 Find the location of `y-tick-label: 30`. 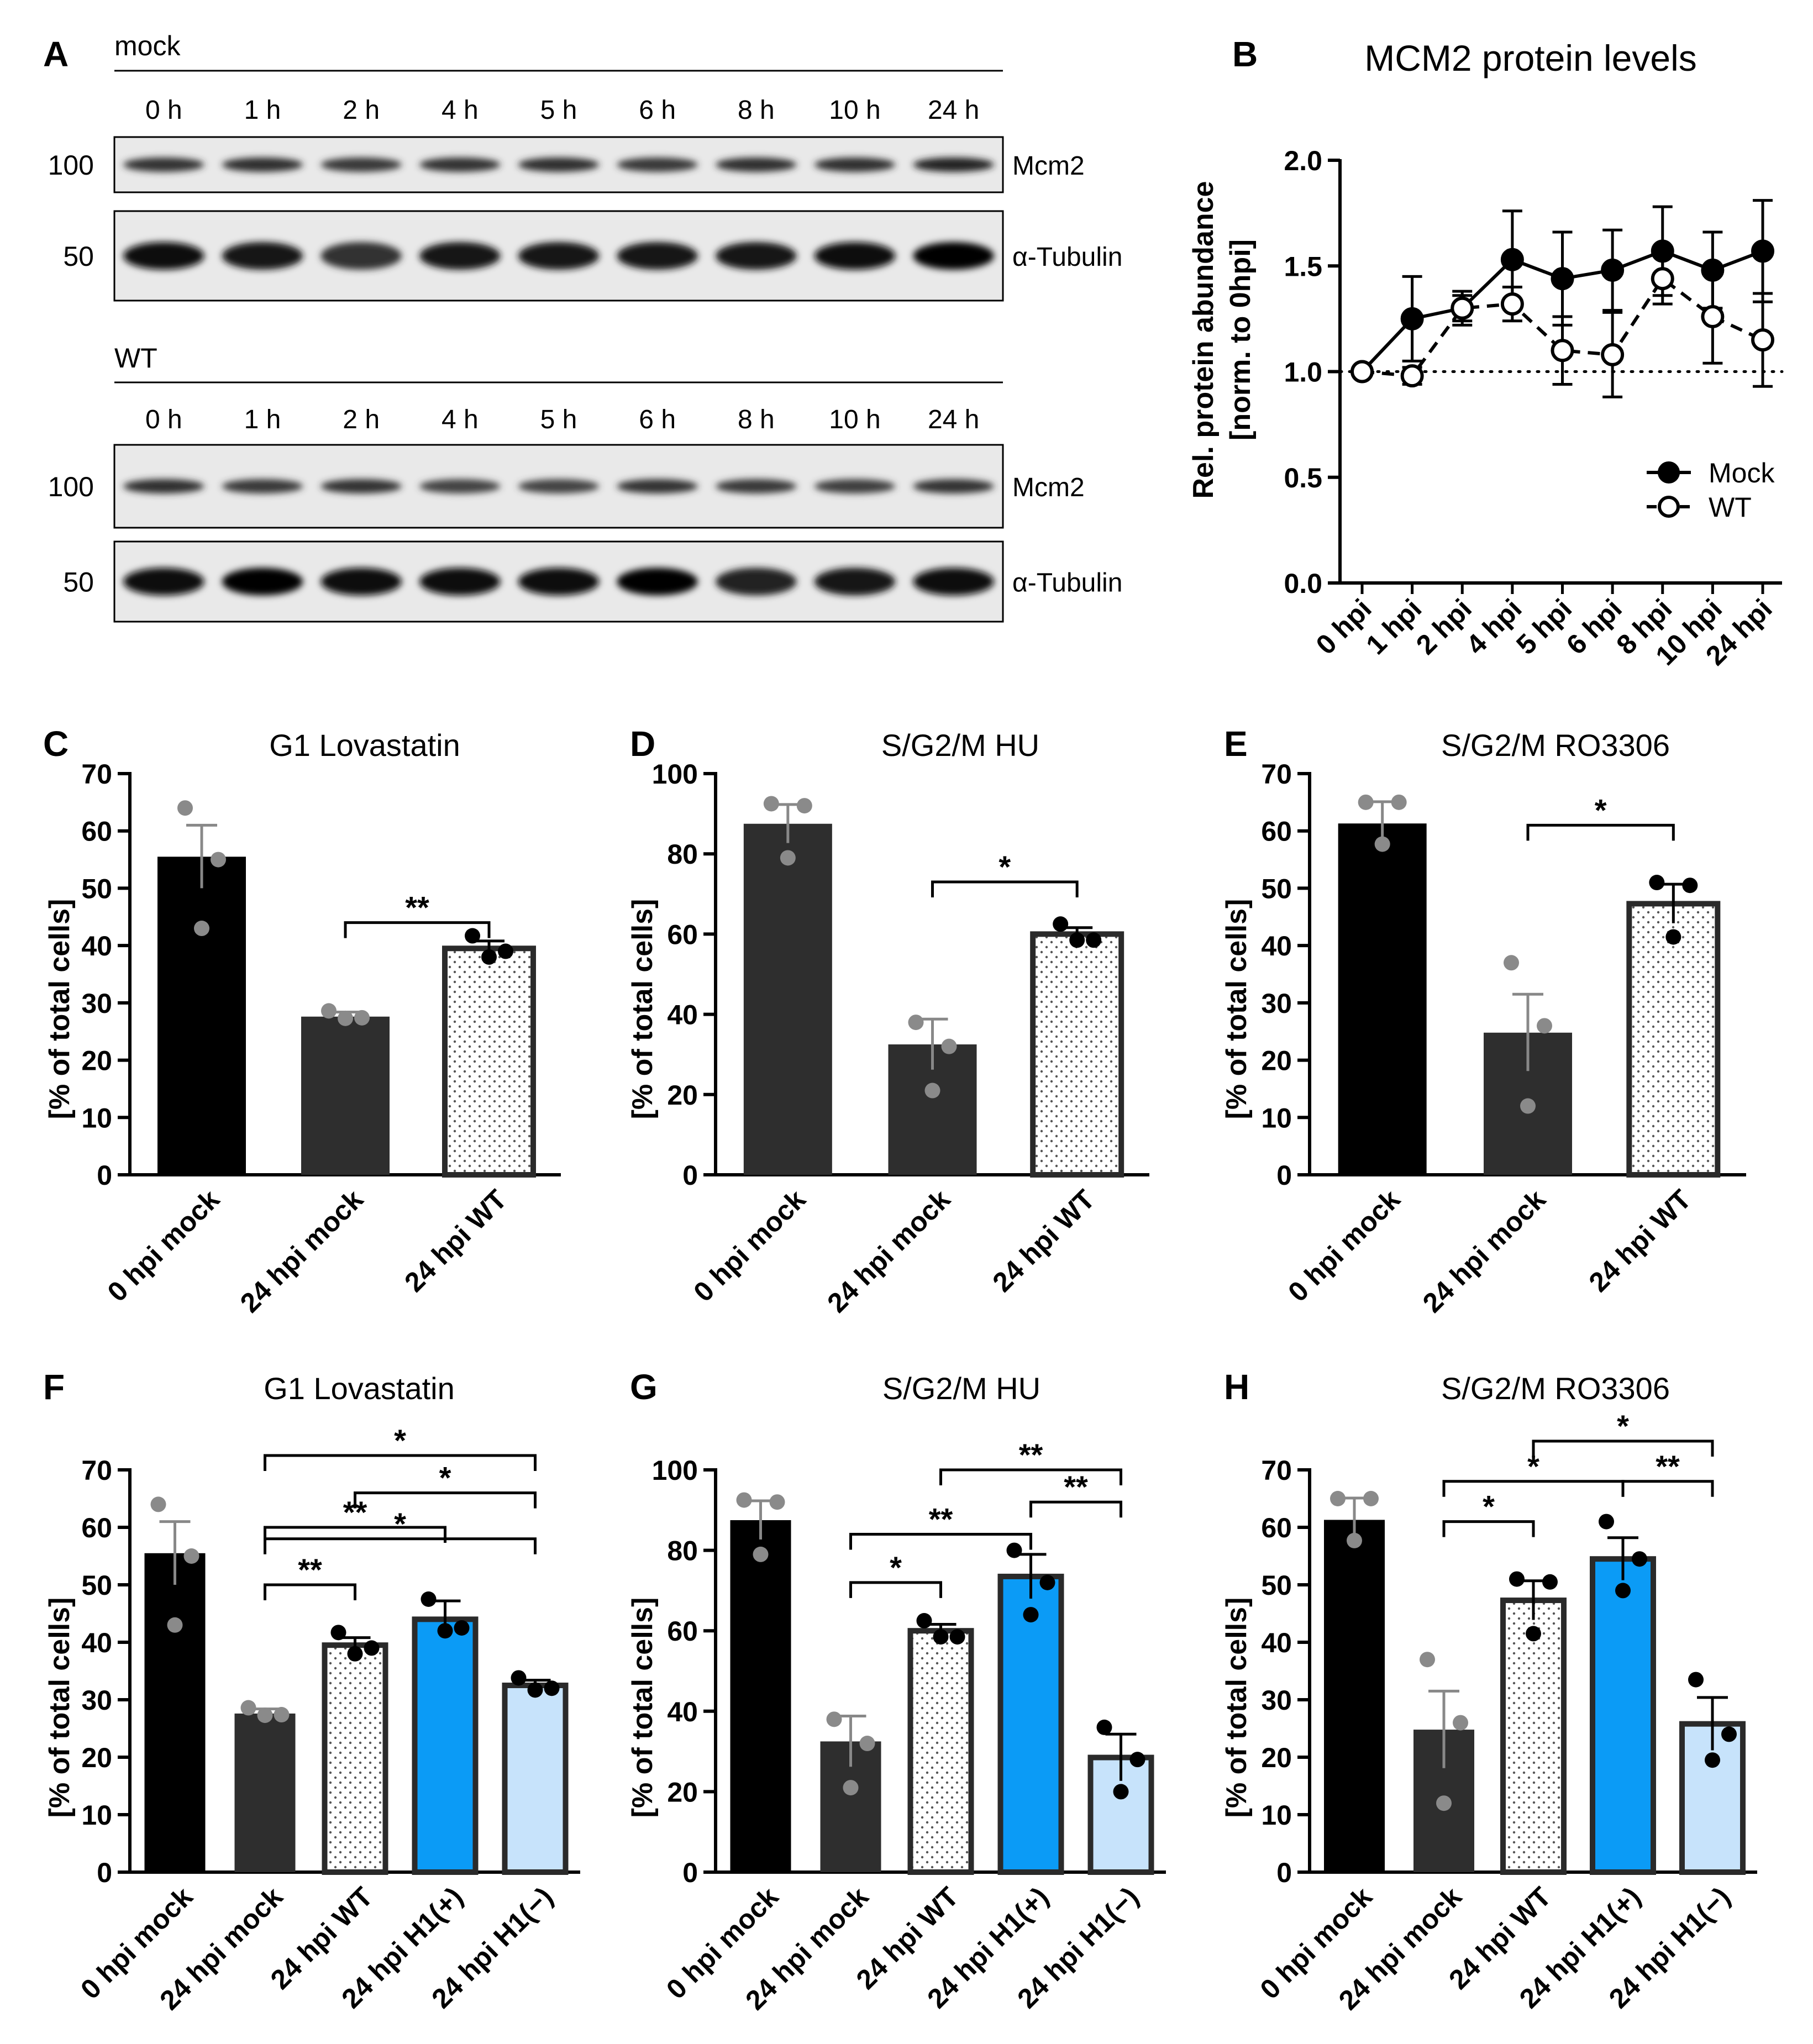

y-tick-label: 30 is located at coordinates (1277, 1701).